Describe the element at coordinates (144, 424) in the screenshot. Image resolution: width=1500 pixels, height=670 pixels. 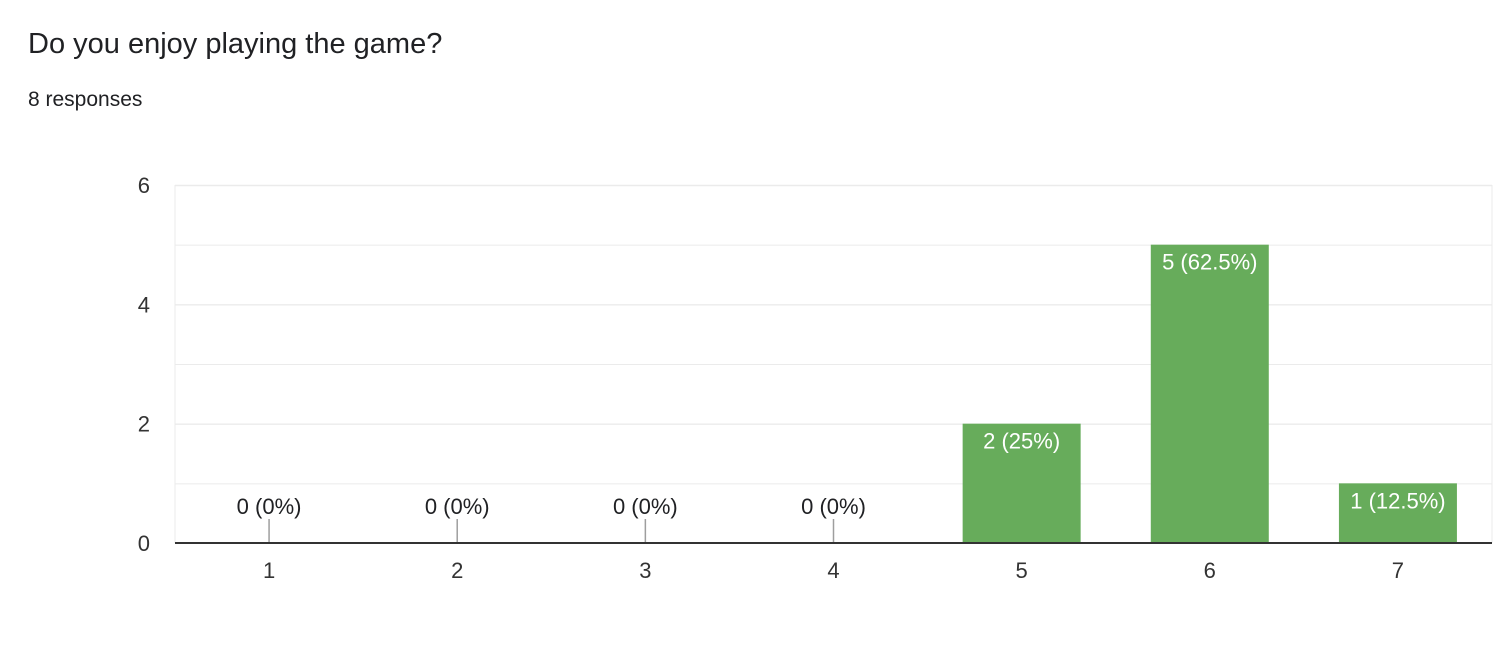
I see `y-tick-label: 2` at that location.